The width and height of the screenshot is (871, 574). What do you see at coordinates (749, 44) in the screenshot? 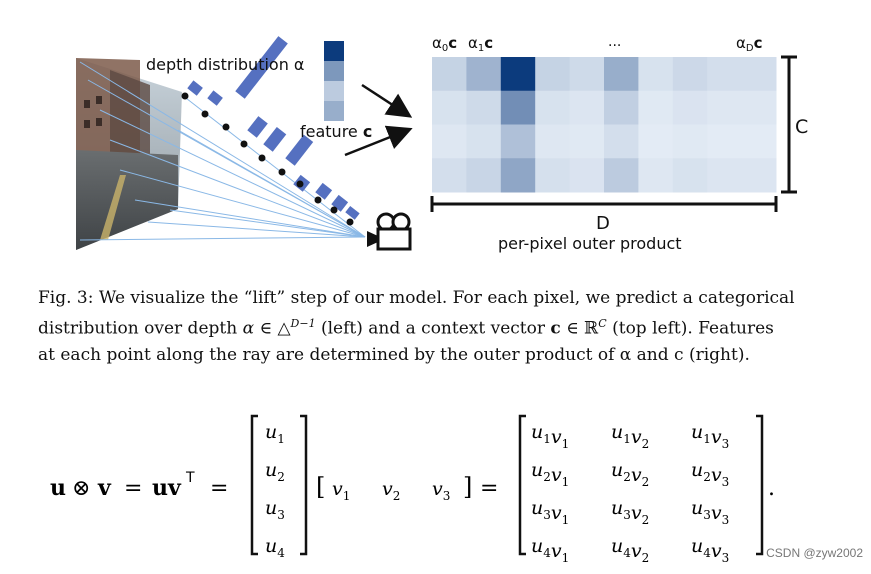
I see `alpha-d-label: αDc` at bounding box center [749, 44].